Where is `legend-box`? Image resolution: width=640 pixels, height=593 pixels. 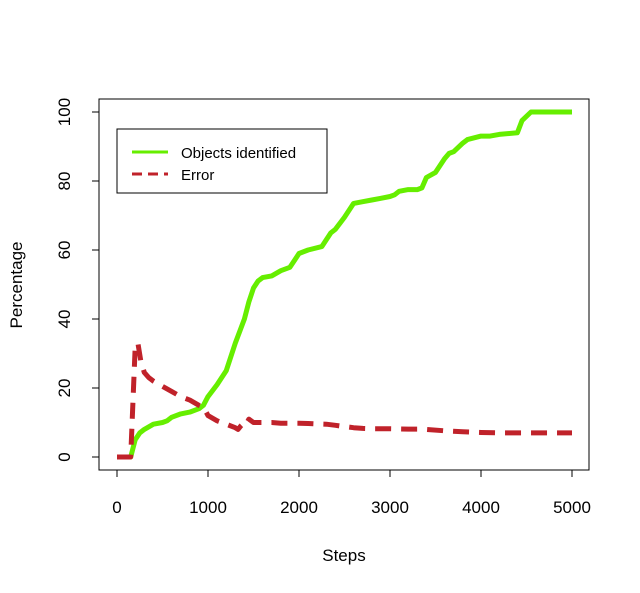
legend-box is located at coordinates (222, 161).